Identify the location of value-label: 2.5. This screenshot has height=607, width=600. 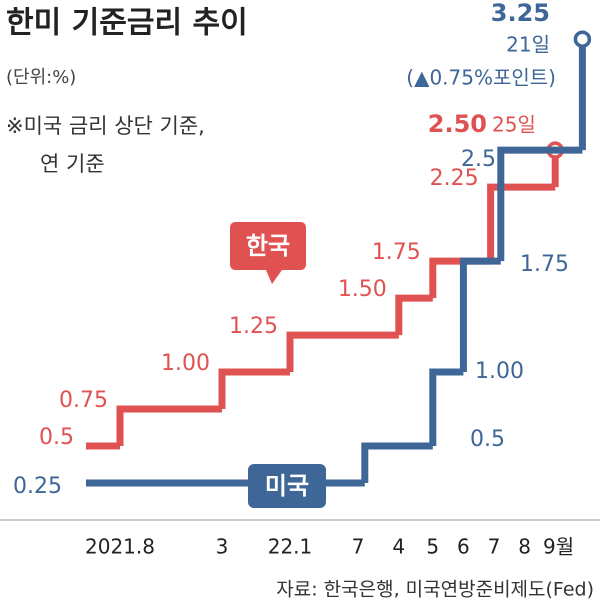
(478, 159).